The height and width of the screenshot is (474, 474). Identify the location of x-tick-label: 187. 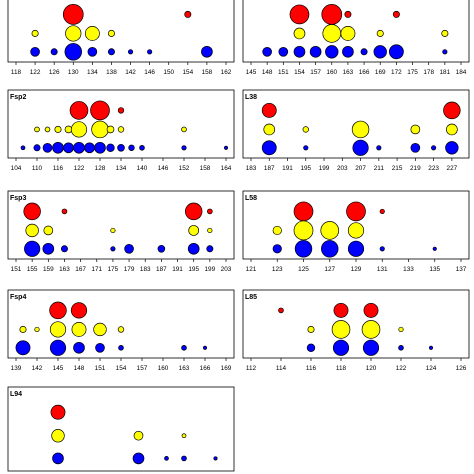
(161, 269).